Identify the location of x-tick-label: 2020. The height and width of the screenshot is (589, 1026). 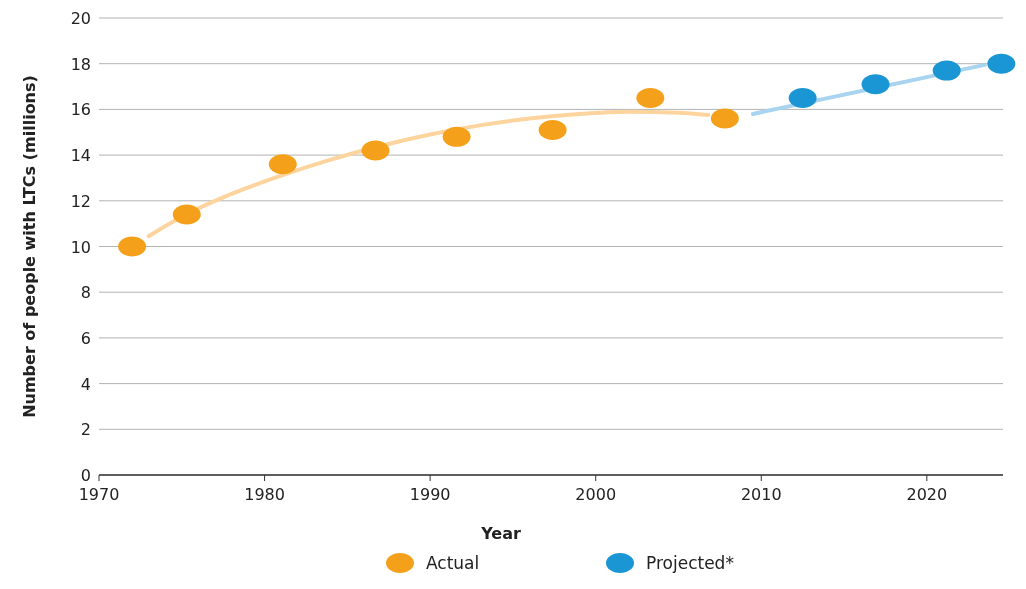
(927, 494).